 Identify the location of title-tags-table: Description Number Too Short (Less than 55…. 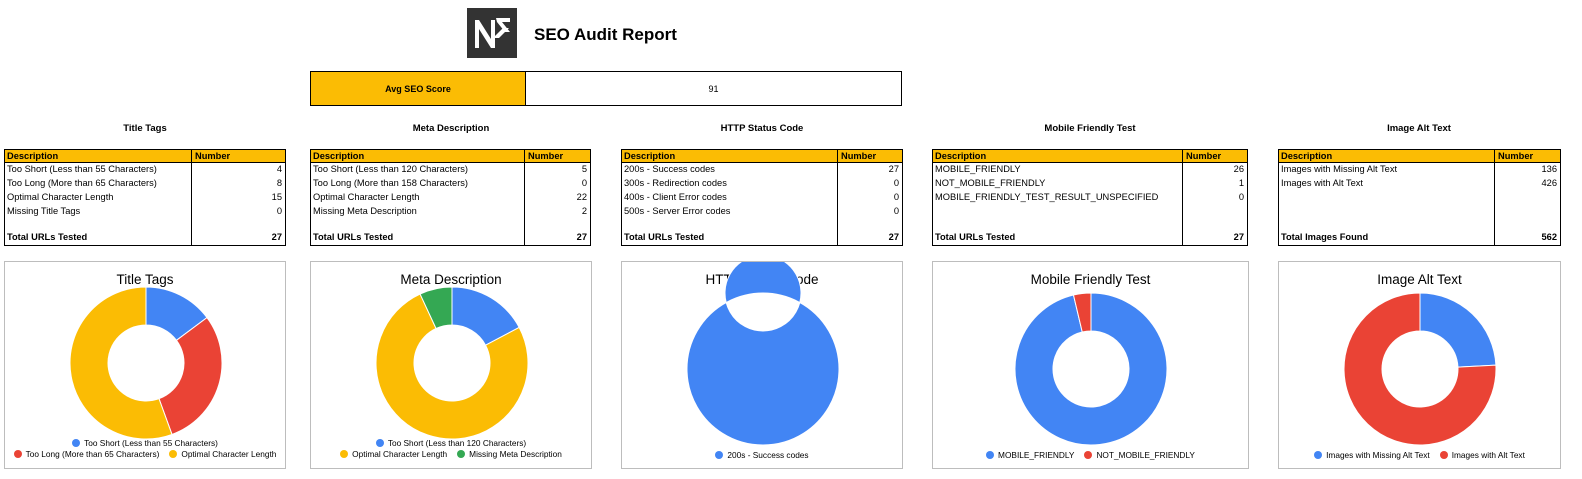
(145, 197).